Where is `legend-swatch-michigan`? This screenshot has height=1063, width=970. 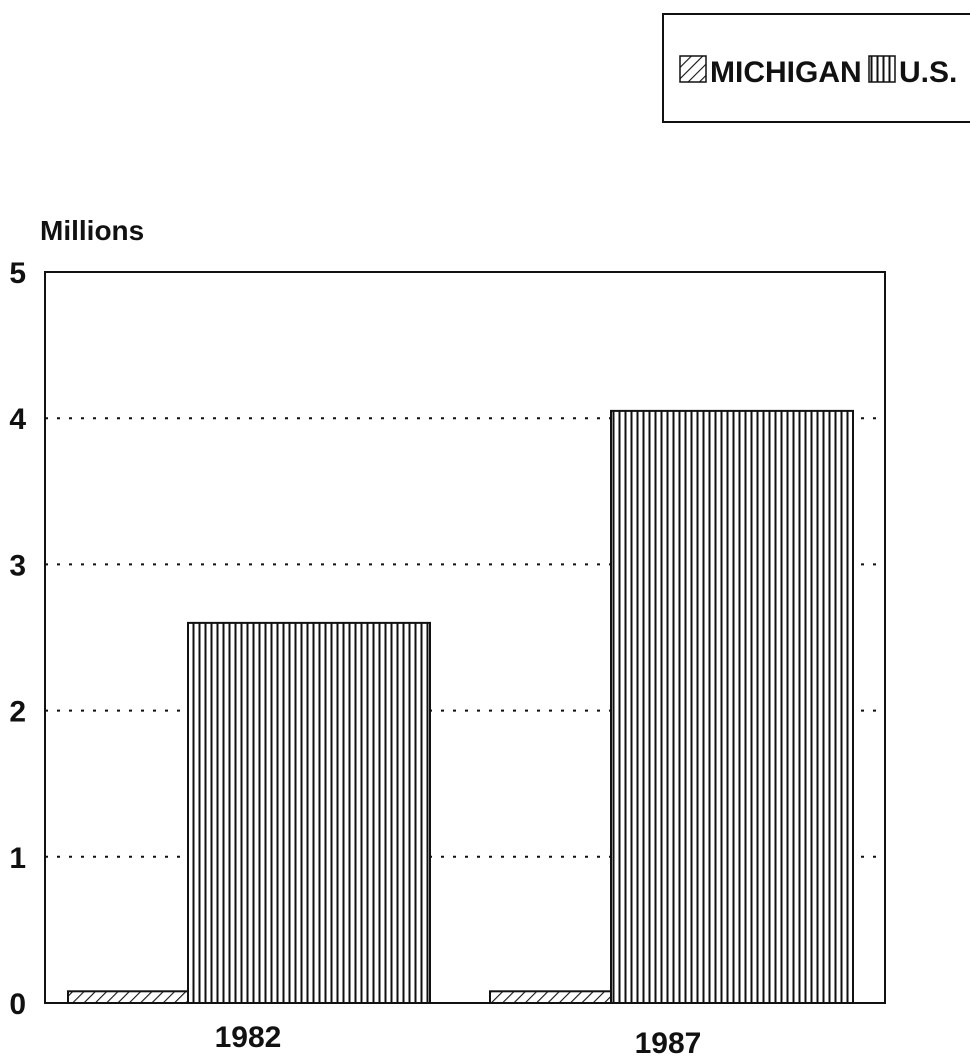
legend-swatch-michigan is located at coordinates (693, 69).